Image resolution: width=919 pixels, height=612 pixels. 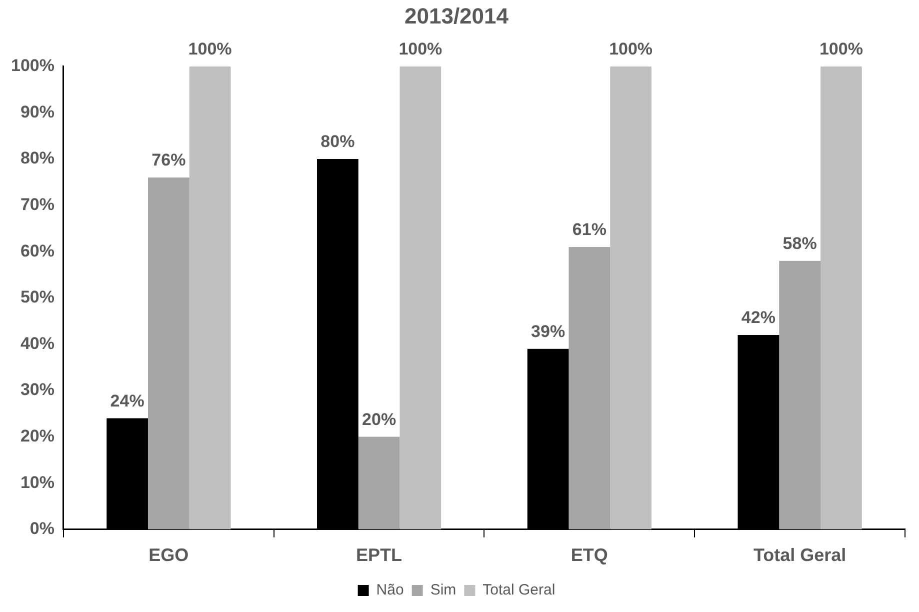 What do you see at coordinates (37, 112) in the screenshot?
I see `y-tick-label: 90%` at bounding box center [37, 112].